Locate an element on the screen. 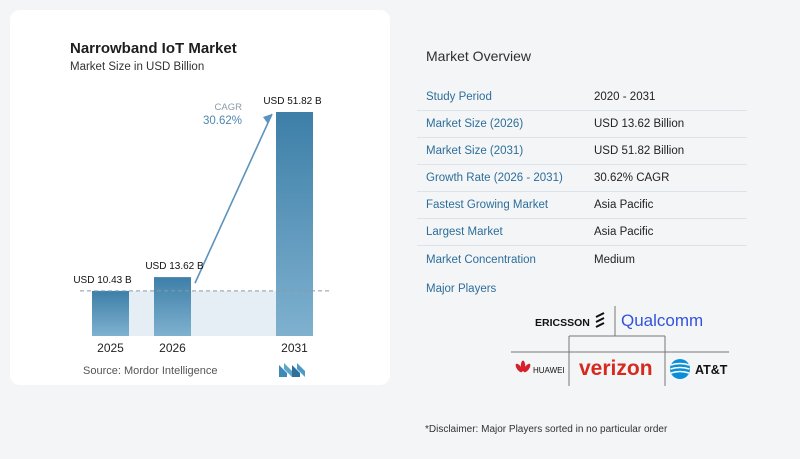 This screenshot has height=459, width=800. source-text: Source: Mordor Intelligence is located at coordinates (150, 371).